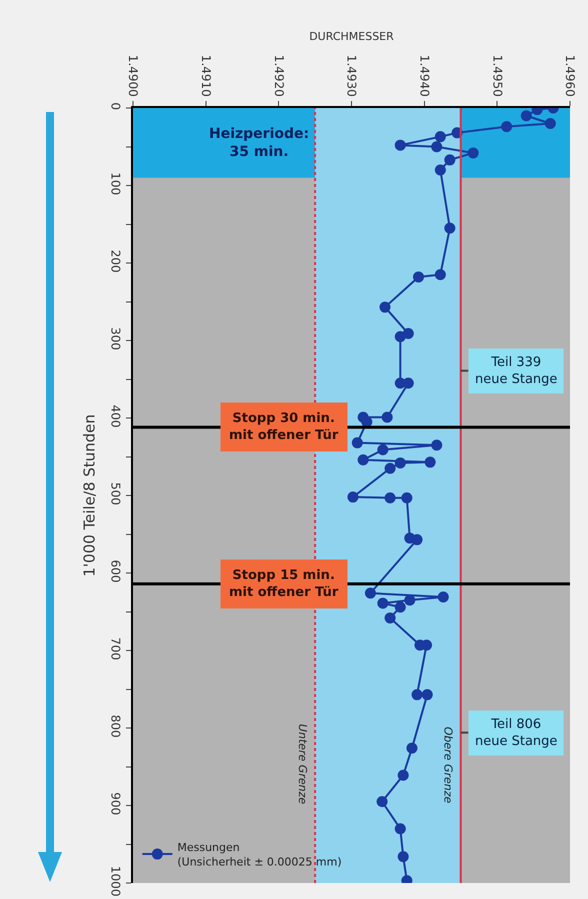  I want to click on y-tick-label: 500, so click(115, 494).